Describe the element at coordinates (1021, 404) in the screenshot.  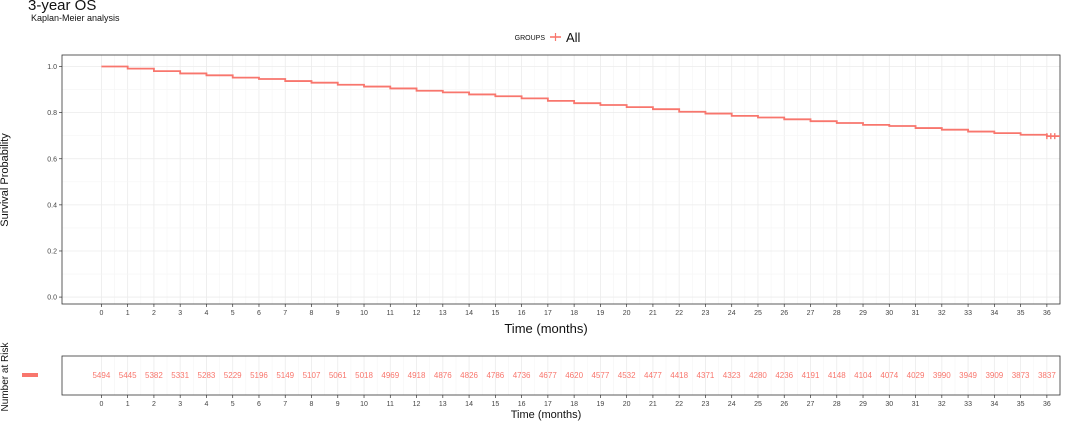
I see `risk-x-tick-label: 35` at that location.